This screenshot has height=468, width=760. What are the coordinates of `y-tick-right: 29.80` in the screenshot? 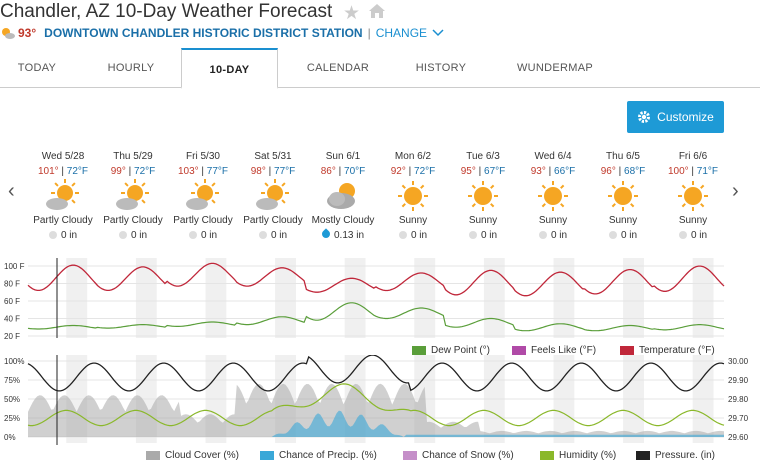 It's located at (738, 399).